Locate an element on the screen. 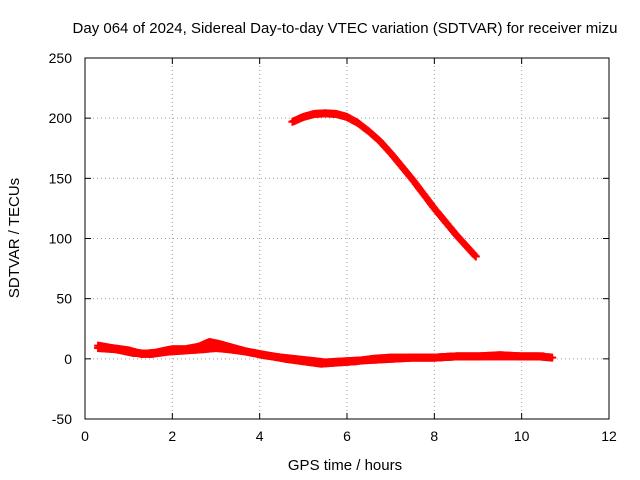  x-tick-label: 2 is located at coordinates (172, 436).